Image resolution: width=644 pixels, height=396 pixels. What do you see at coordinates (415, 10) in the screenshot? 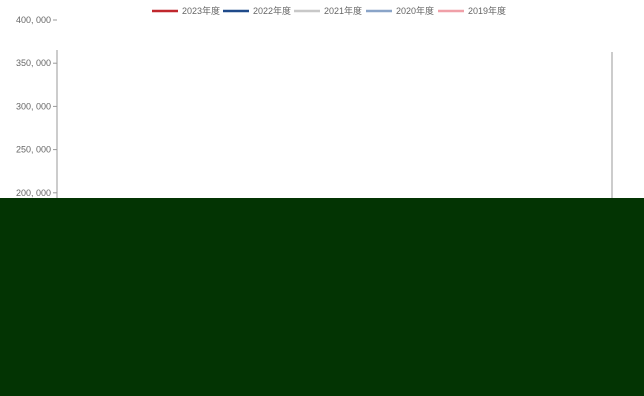
I see `legend-label: 2020年度` at bounding box center [415, 10].